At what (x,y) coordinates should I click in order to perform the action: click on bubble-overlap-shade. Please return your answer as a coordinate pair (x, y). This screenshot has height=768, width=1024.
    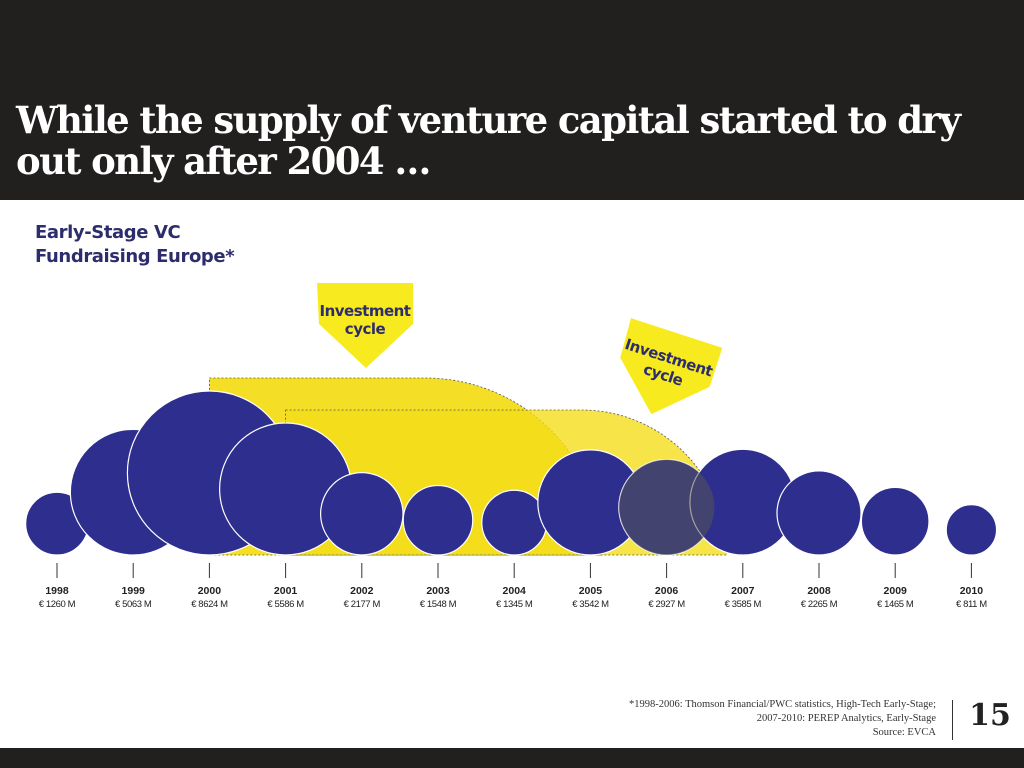
    Looking at the image, I should click on (666, 507).